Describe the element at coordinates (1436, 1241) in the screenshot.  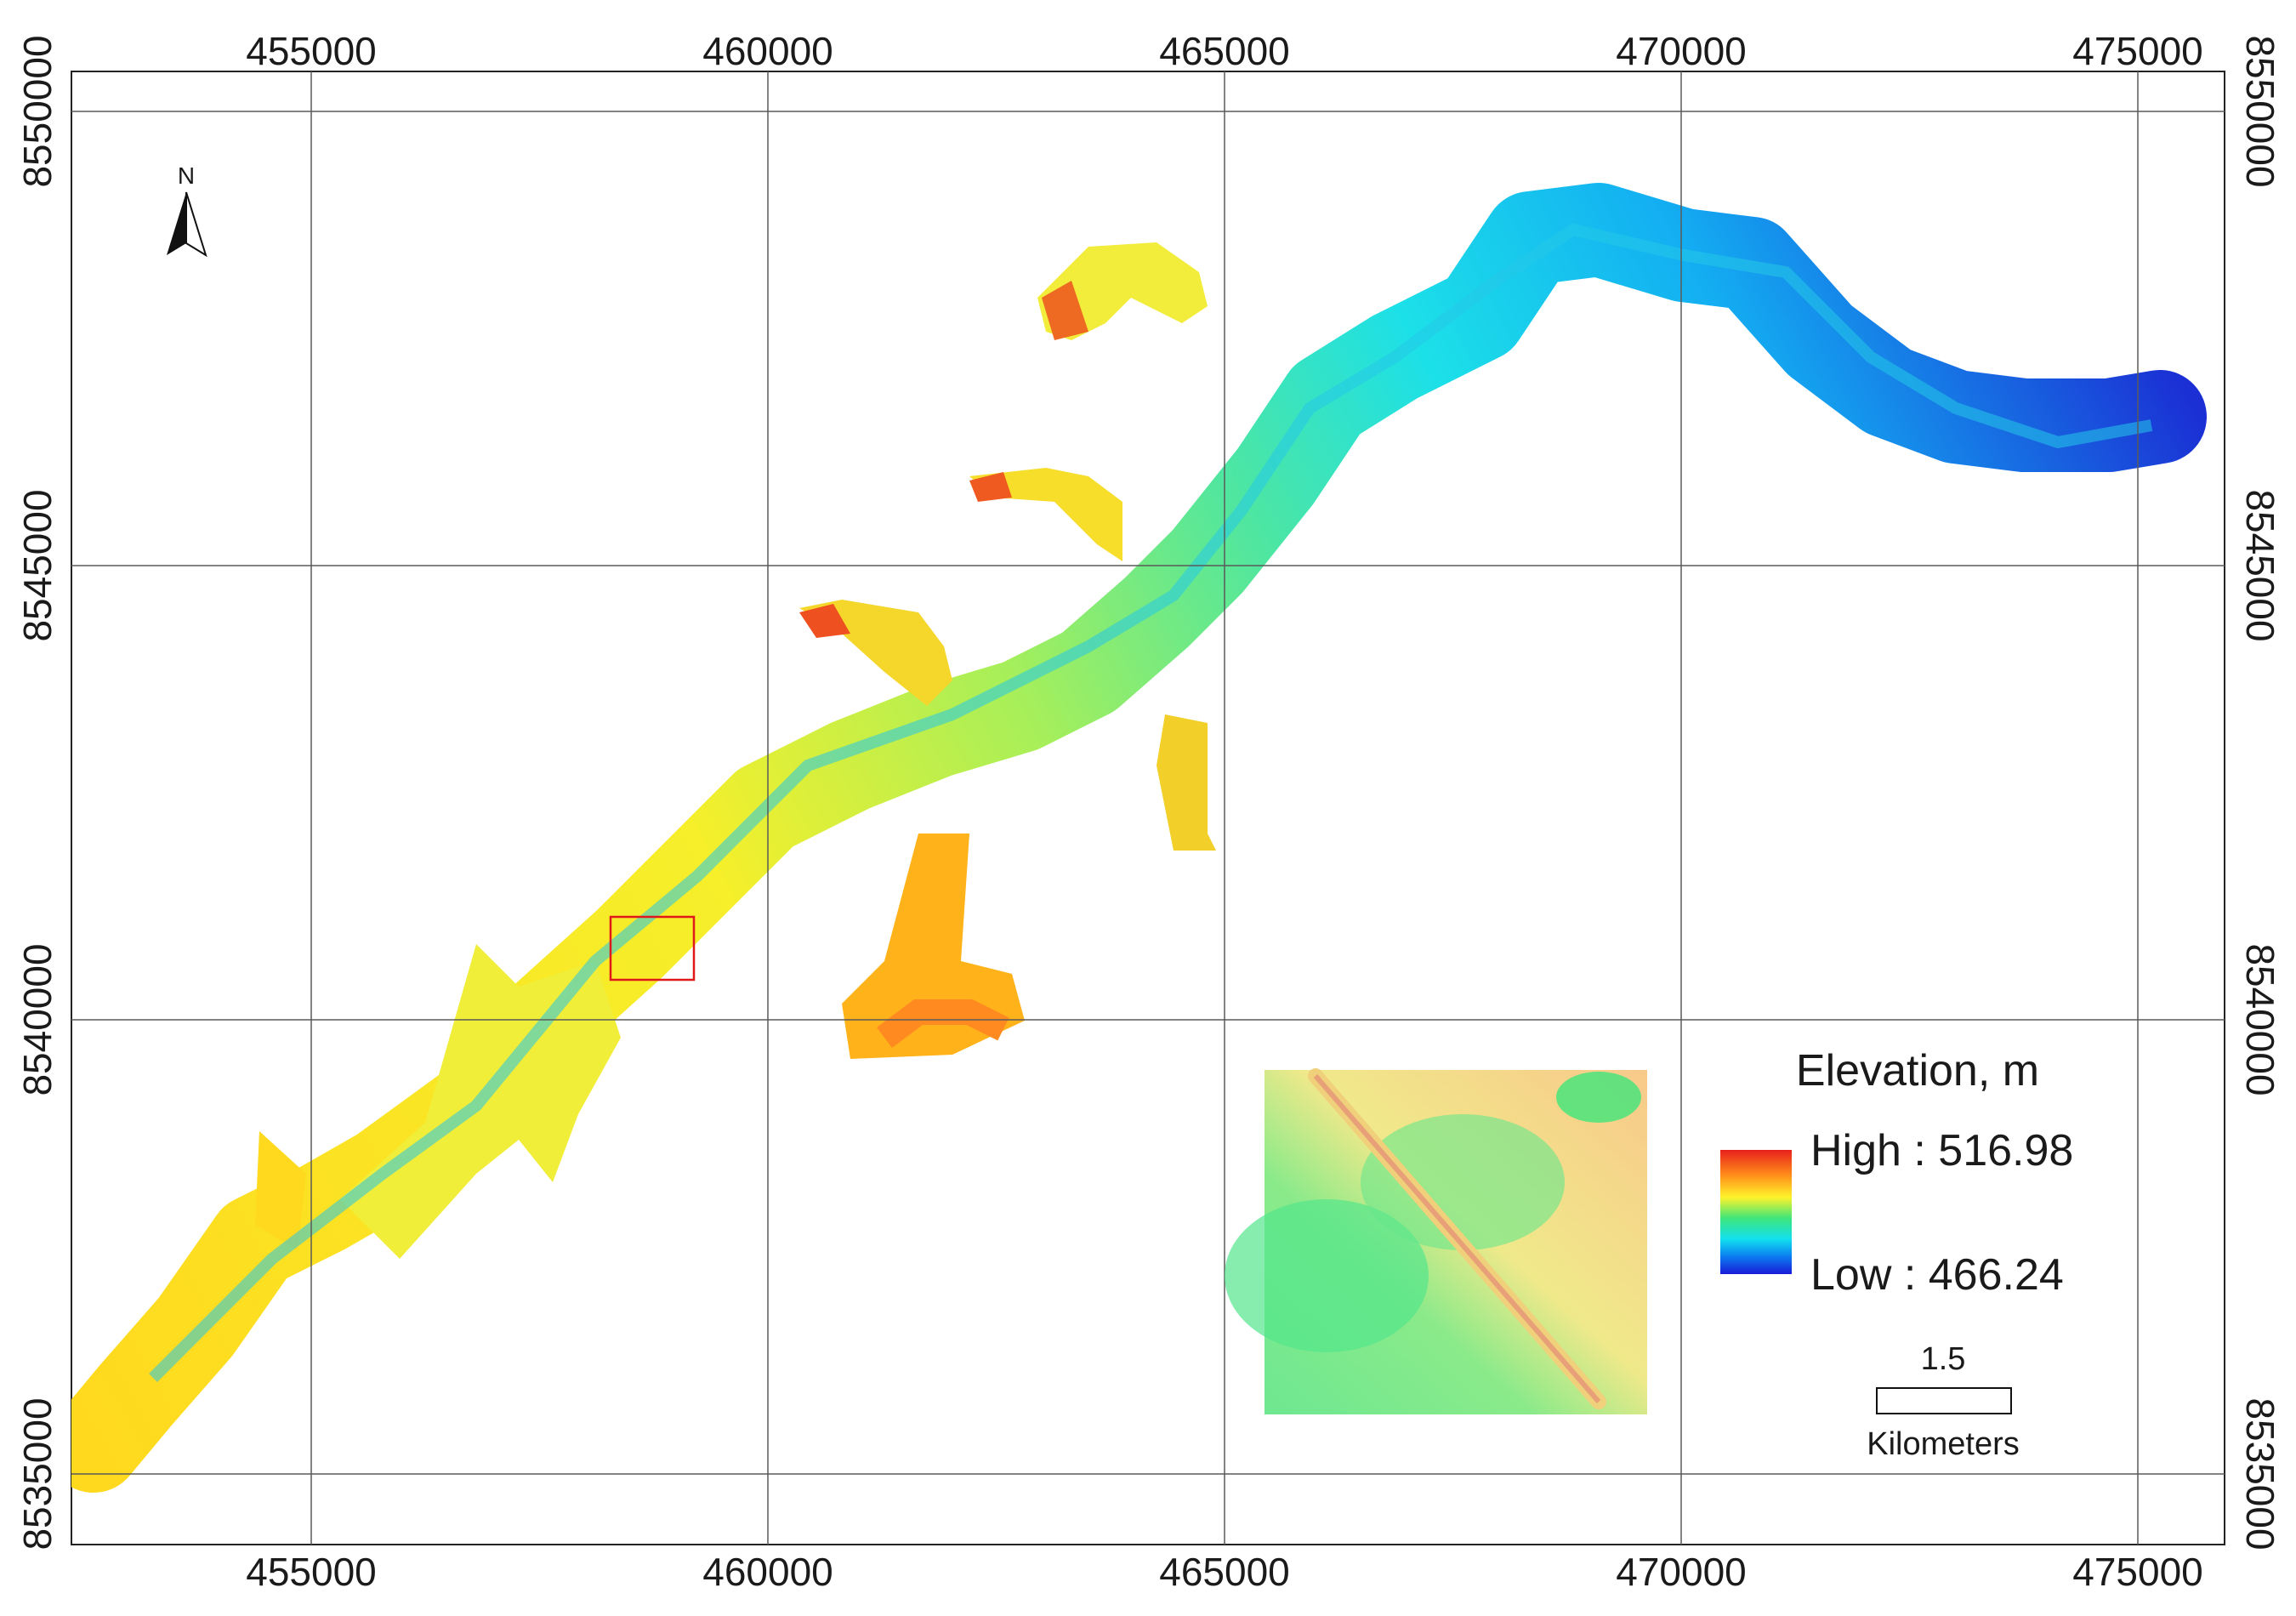
I see `inset-zoom-panel` at that location.